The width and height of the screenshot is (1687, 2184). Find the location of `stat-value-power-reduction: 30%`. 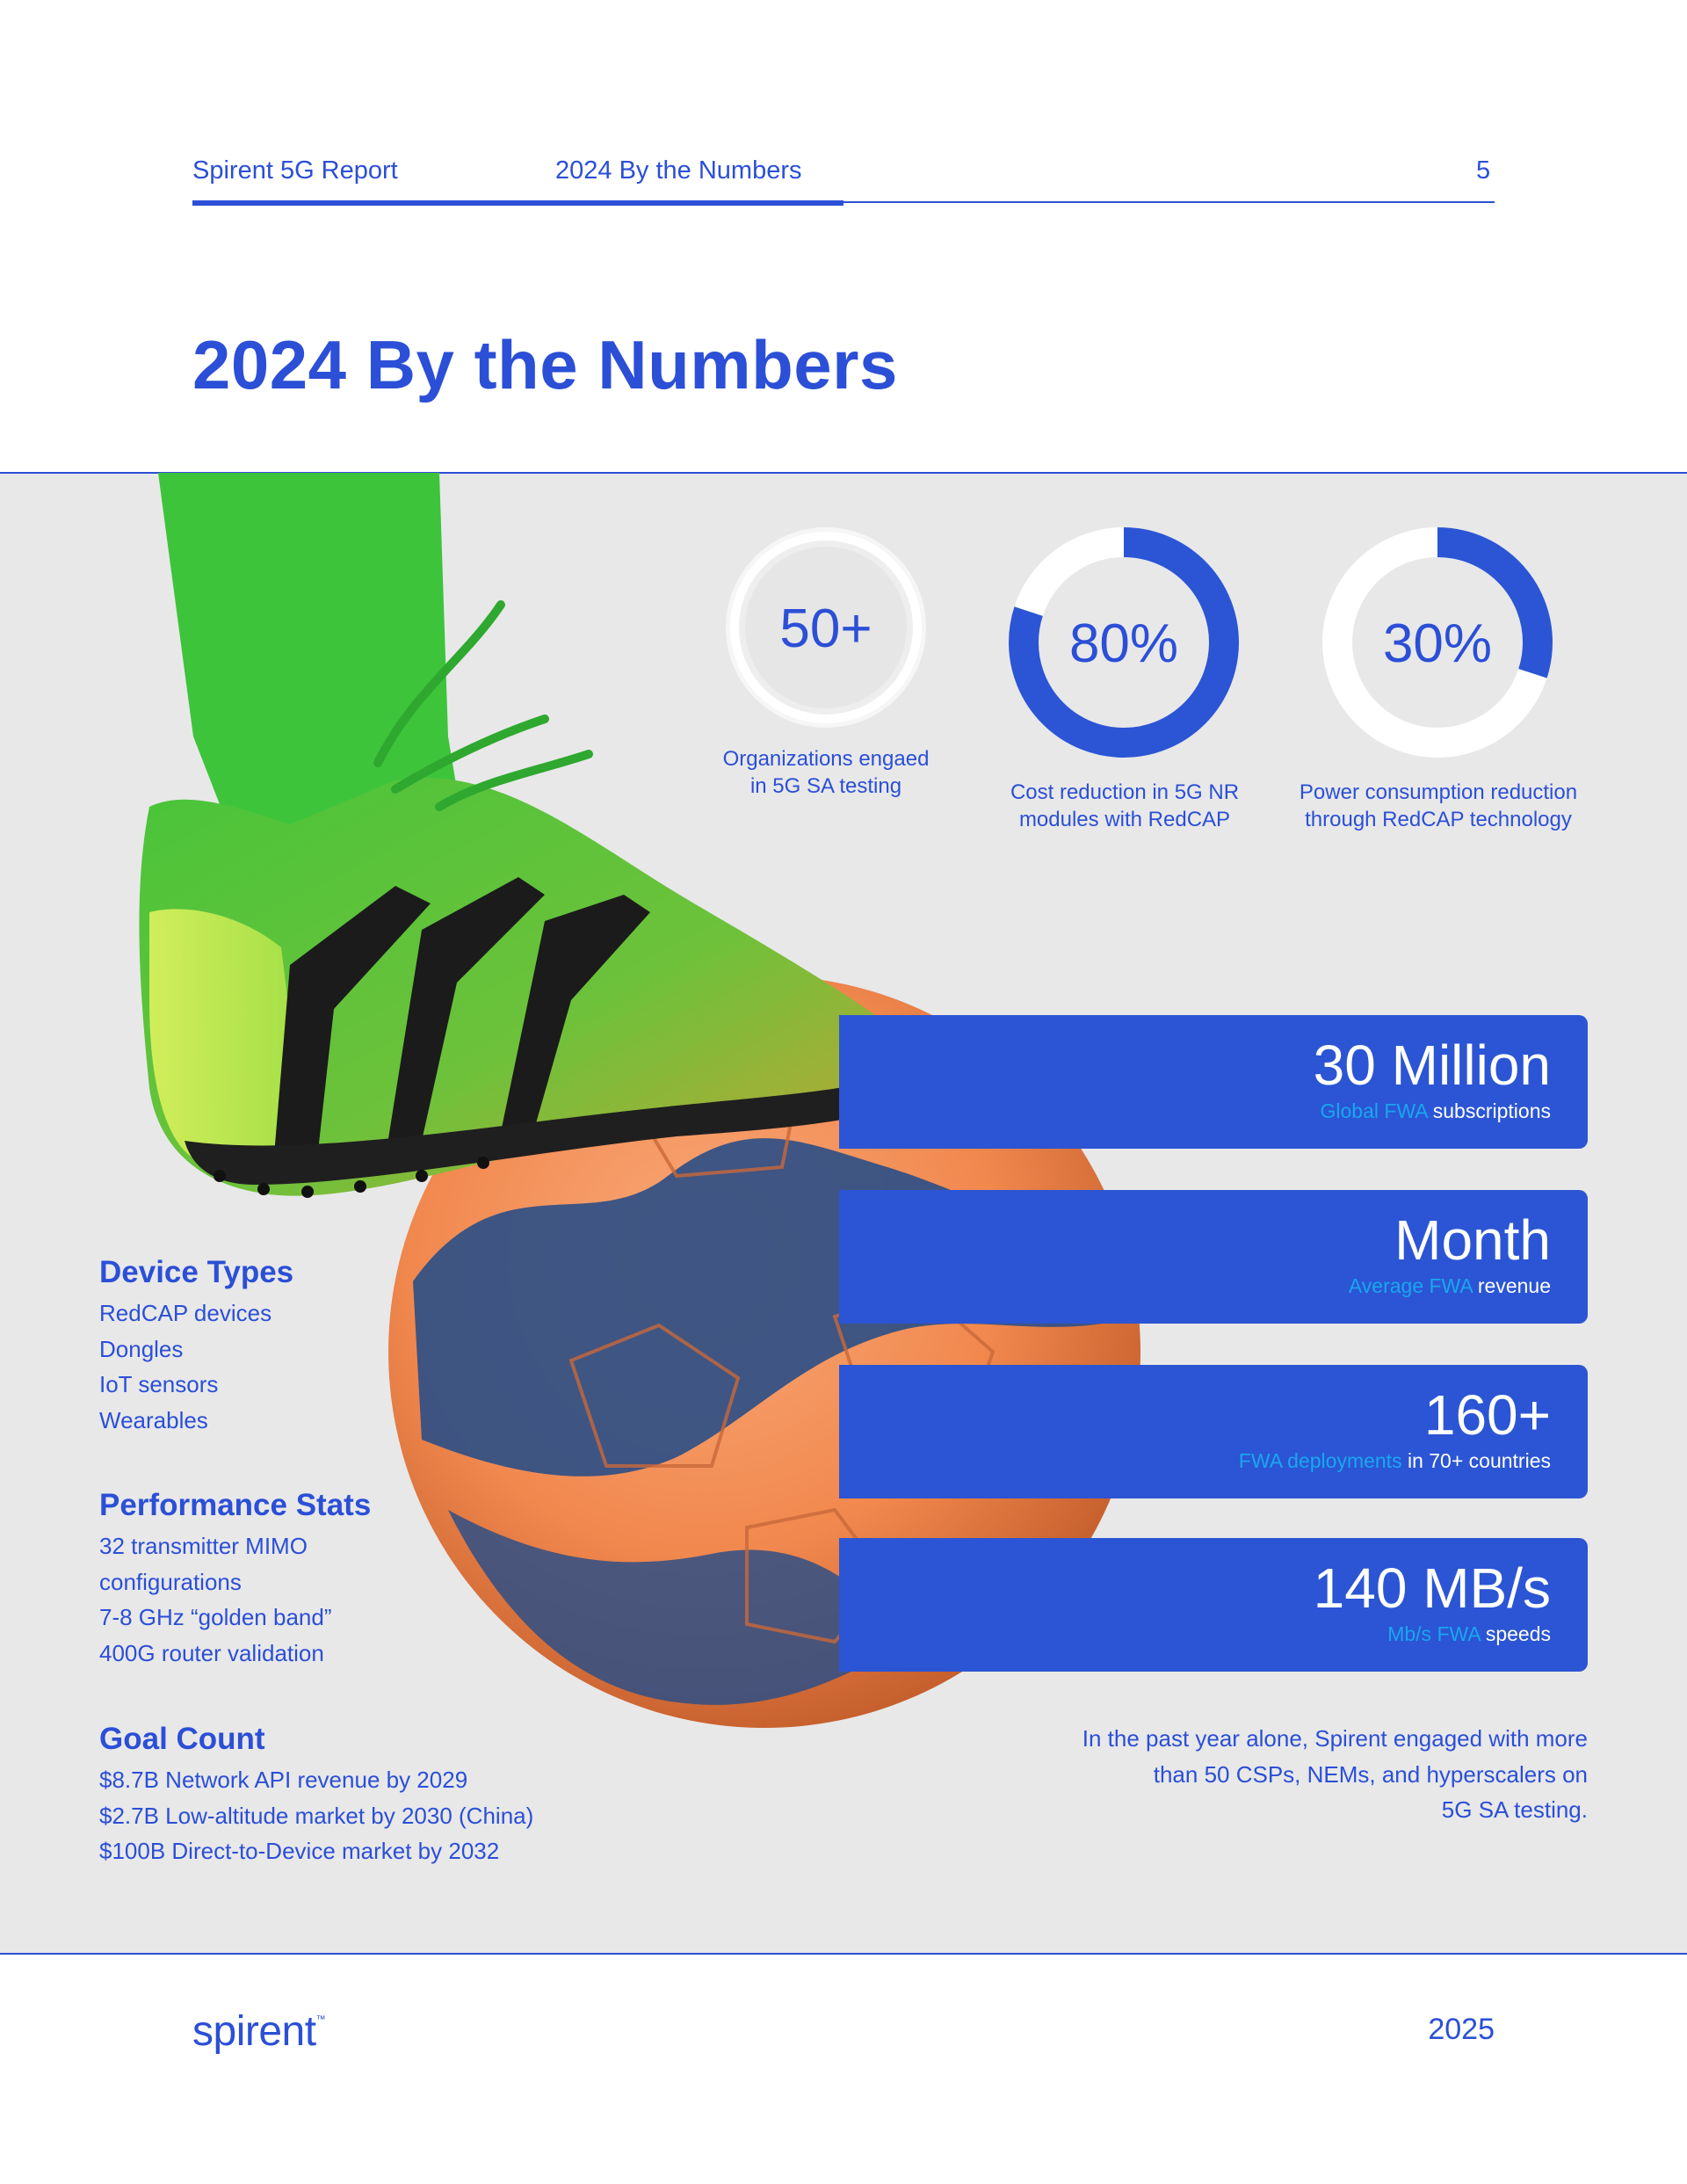

stat-value-power-reduction: 30% is located at coordinates (1437, 643).